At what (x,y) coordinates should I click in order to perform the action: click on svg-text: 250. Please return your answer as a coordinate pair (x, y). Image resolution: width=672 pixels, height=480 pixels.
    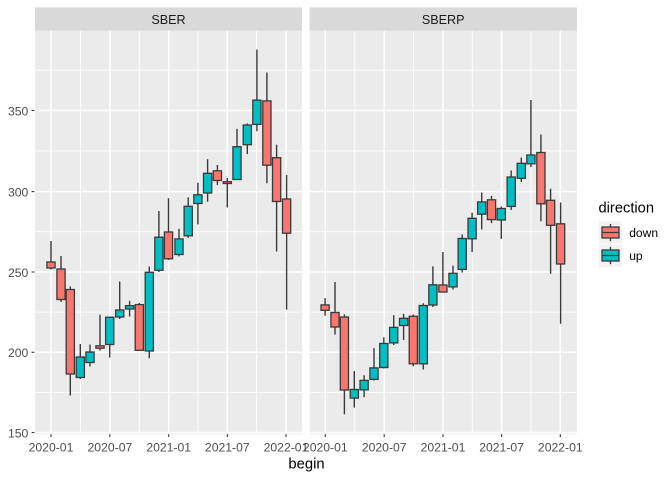
    Looking at the image, I should click on (18, 273).